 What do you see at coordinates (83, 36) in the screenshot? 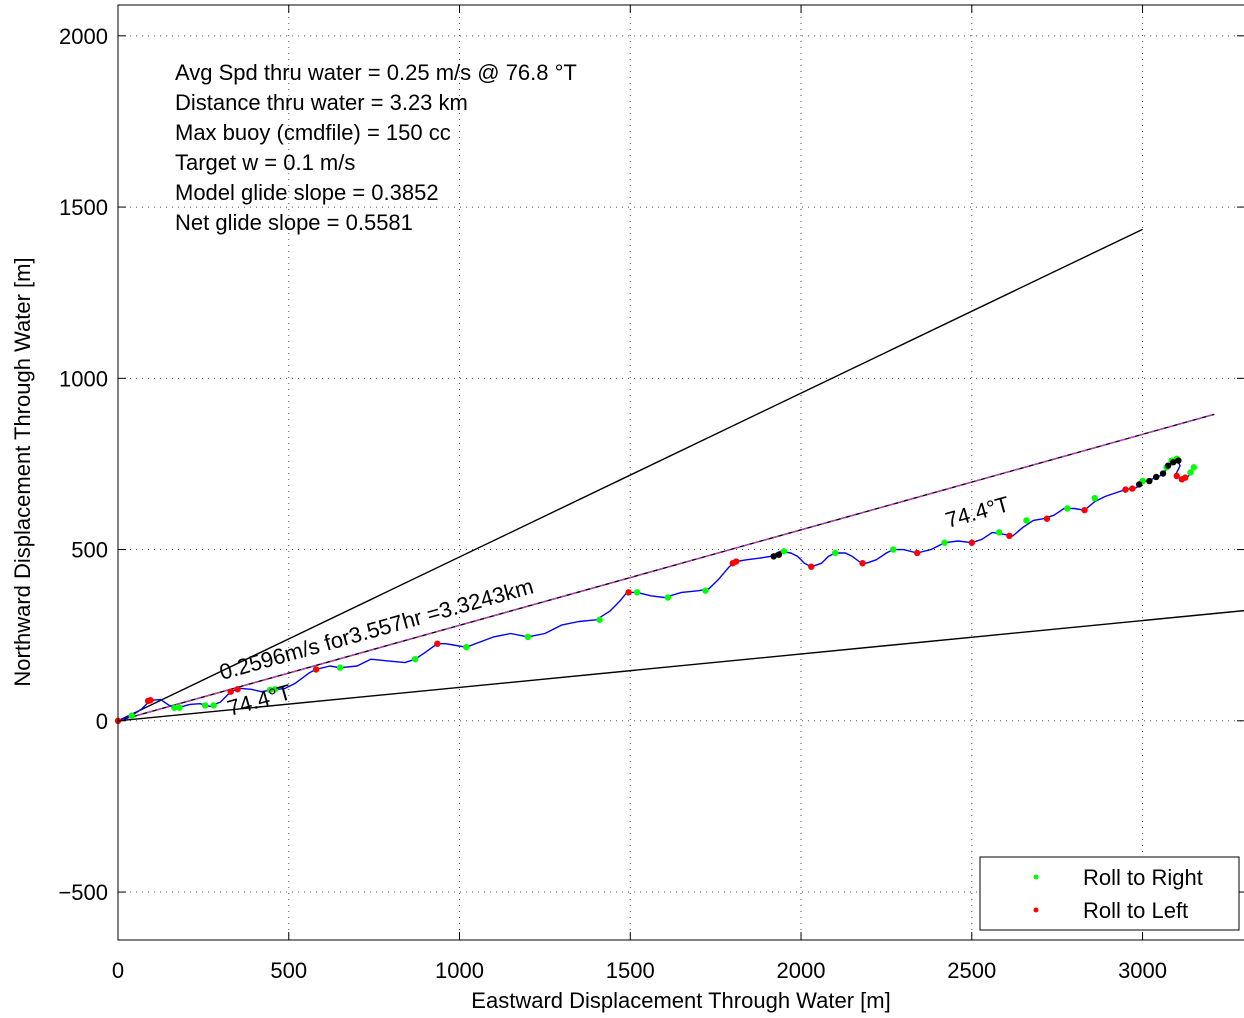
I see `y-tick-label: 2000` at bounding box center [83, 36].